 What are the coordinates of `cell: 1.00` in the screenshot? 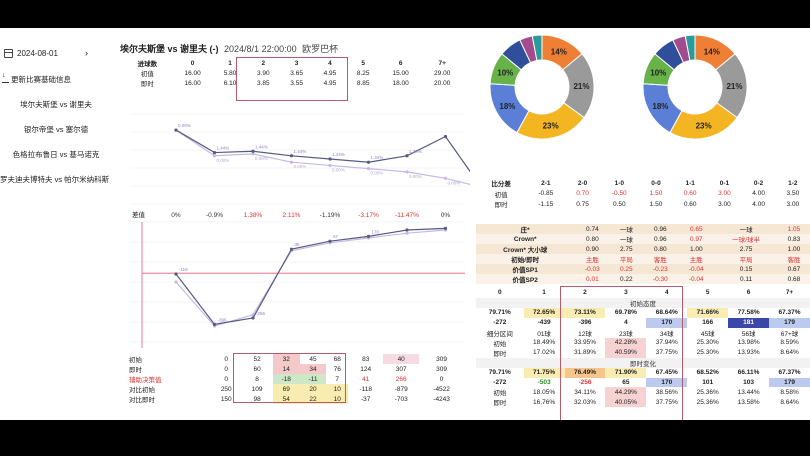 It's located at (794, 249).